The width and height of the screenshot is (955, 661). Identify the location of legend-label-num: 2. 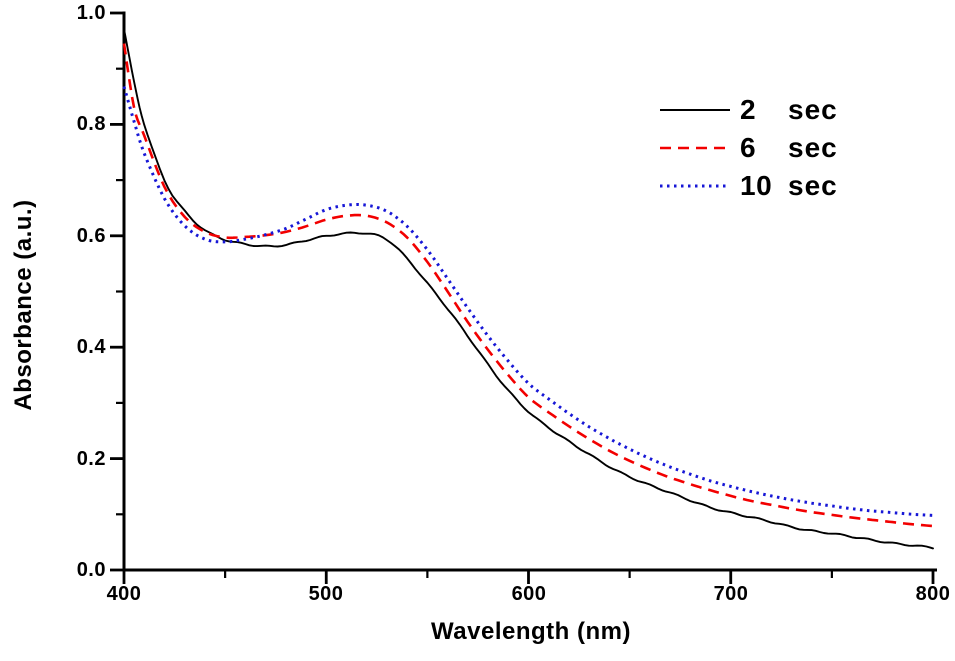
(748, 109).